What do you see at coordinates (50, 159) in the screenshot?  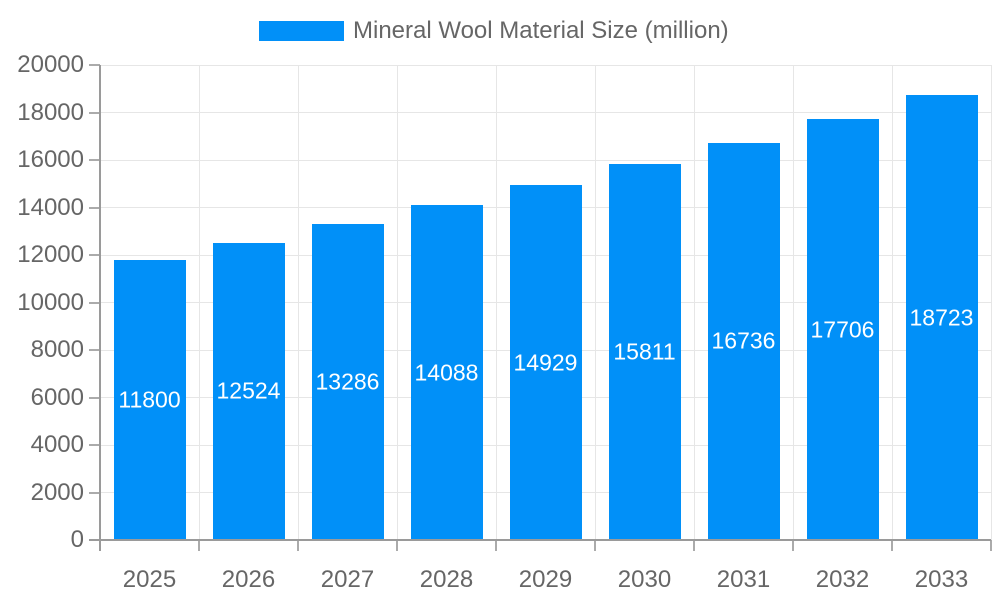 I see `y-axis-tick-label: 16000` at bounding box center [50, 159].